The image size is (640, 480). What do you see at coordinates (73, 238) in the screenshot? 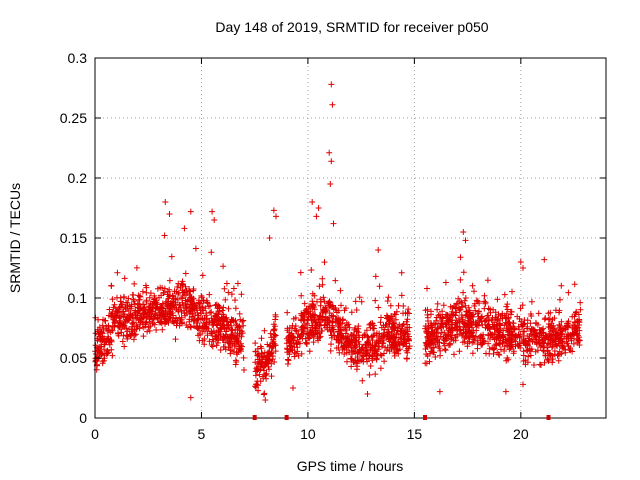
I see `y-tick-label: 0.15` at bounding box center [73, 238].